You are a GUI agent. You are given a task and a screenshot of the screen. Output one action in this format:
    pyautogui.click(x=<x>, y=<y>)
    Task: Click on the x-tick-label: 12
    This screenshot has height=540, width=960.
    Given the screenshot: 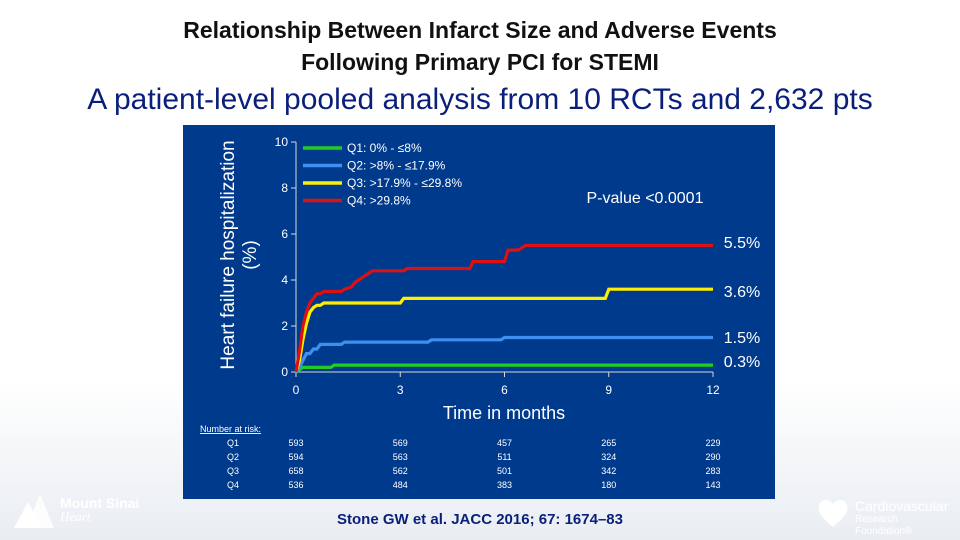 What is the action you would take?
    pyautogui.click(x=713, y=390)
    